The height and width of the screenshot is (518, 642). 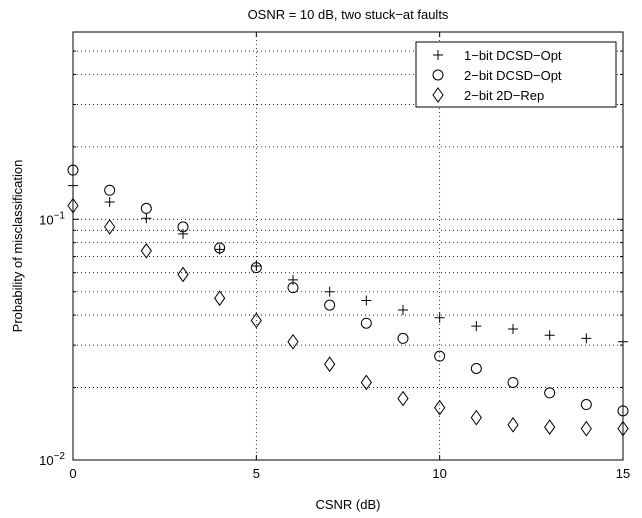 What do you see at coordinates (513, 55) in the screenshot?
I see `legend-label: 1−bit DCSD−Opt` at bounding box center [513, 55].